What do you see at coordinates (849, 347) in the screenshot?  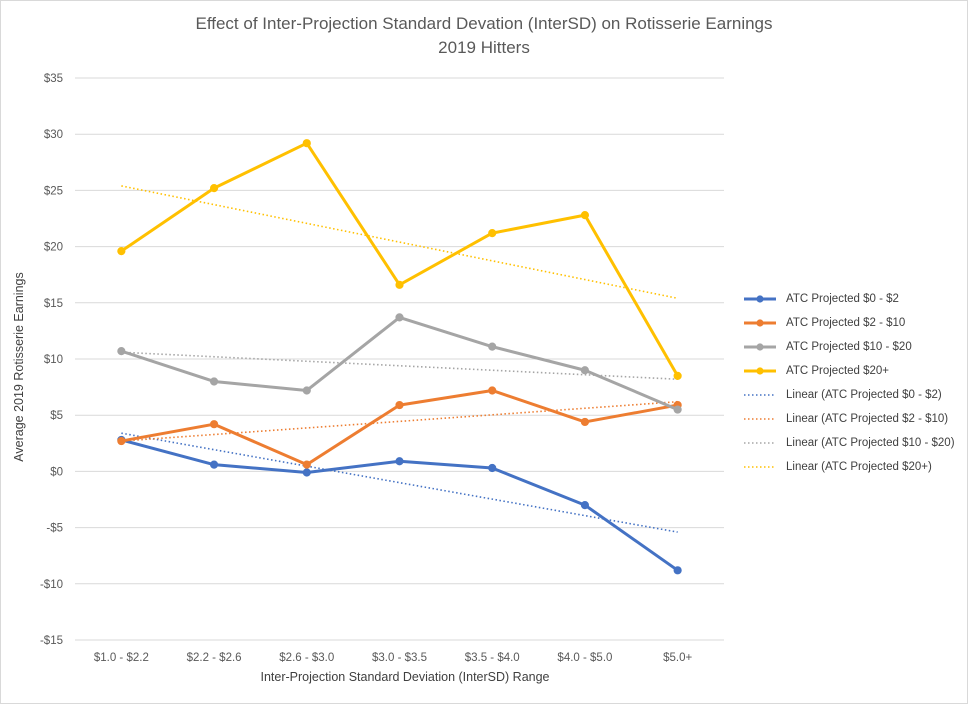 I see `legend-label: ATC Projected $10 - $20` at bounding box center [849, 347].